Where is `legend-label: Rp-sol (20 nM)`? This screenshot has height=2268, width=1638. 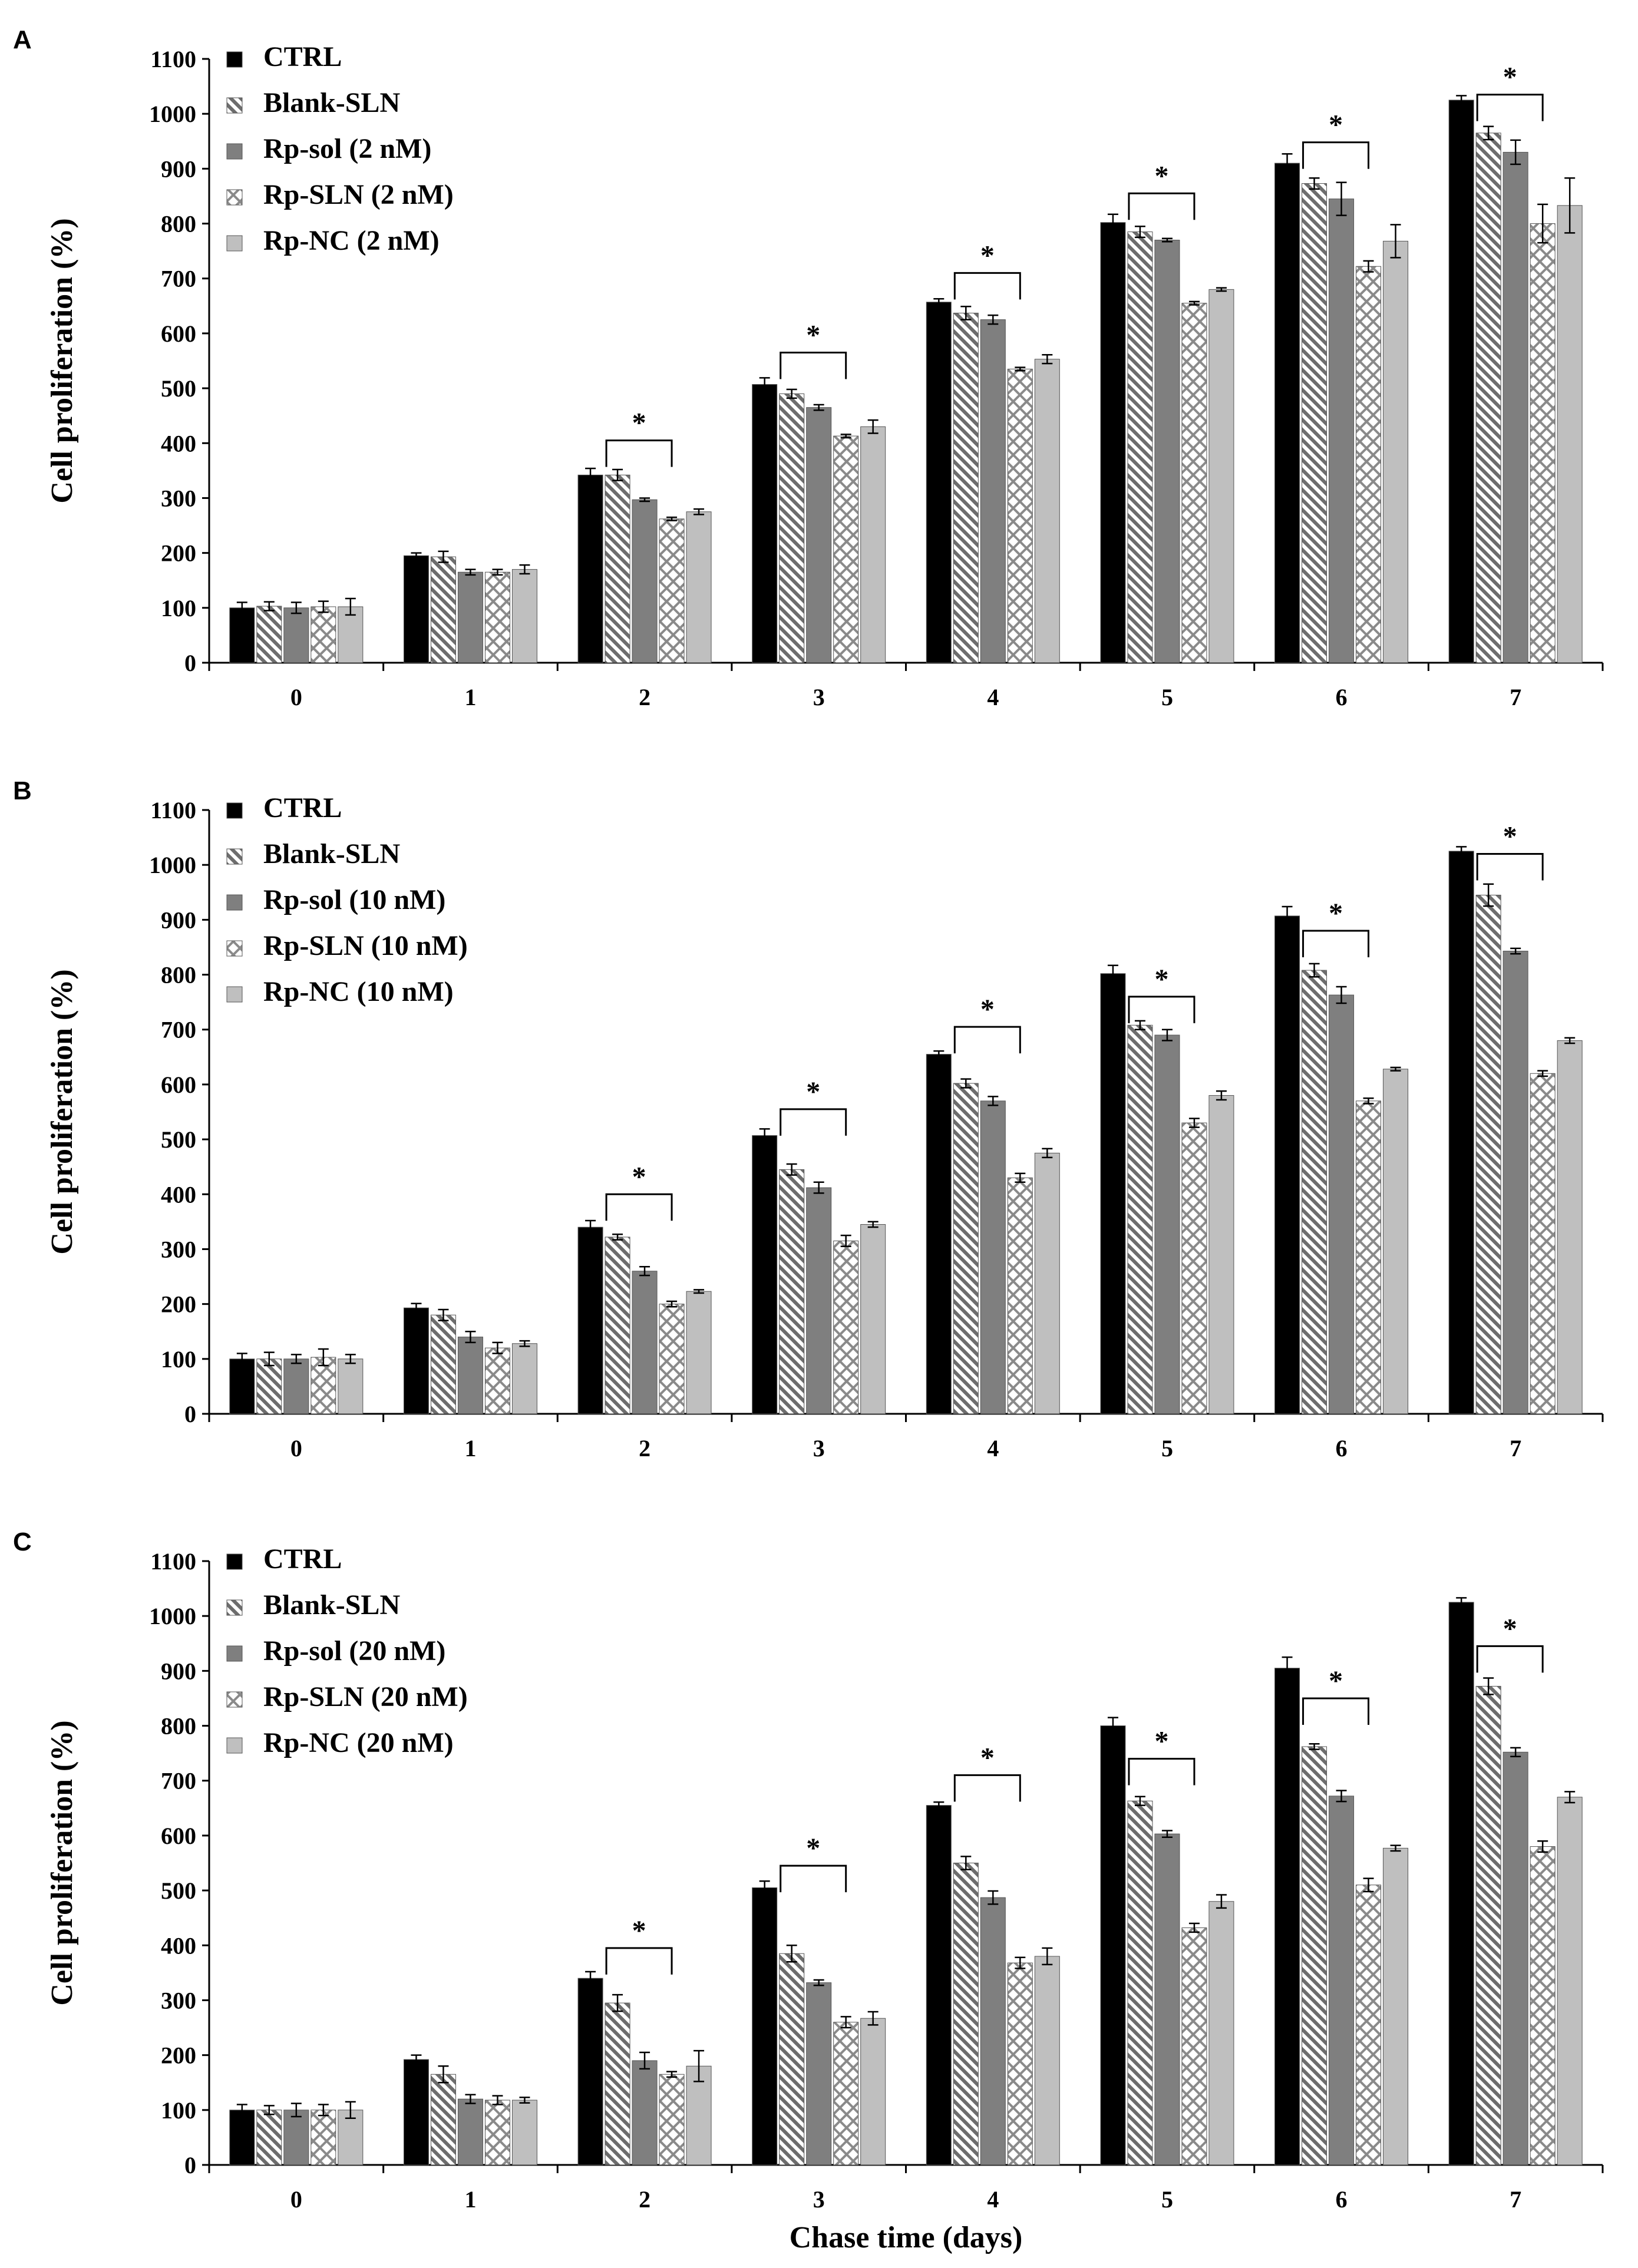 legend-label: Rp-sol (20 nM) is located at coordinates (354, 1651).